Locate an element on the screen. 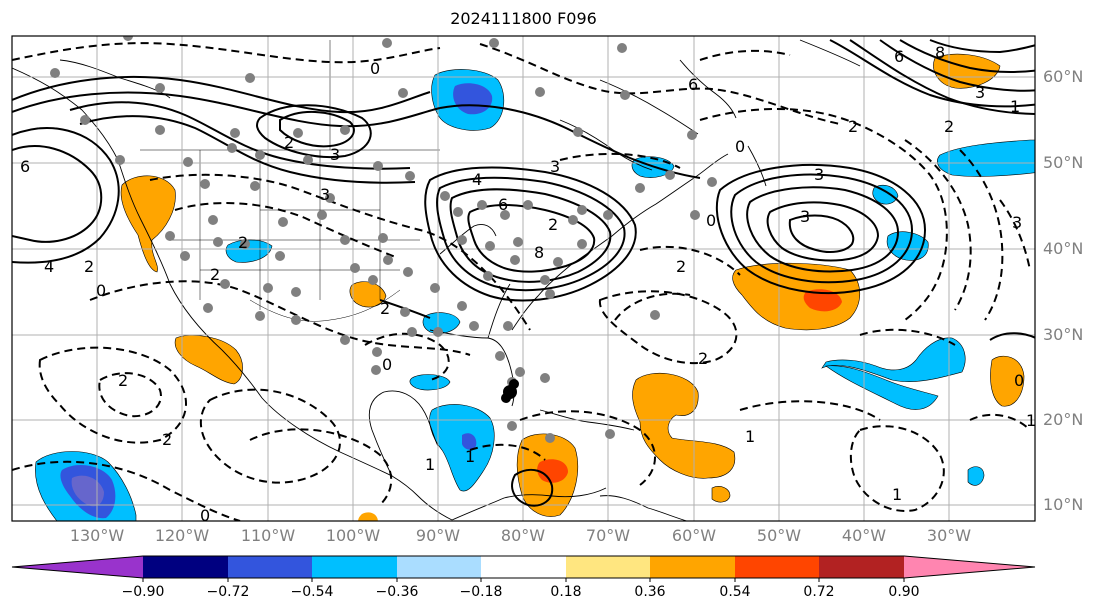  colorbar-tick-label: −0.36 is located at coordinates (397, 592).